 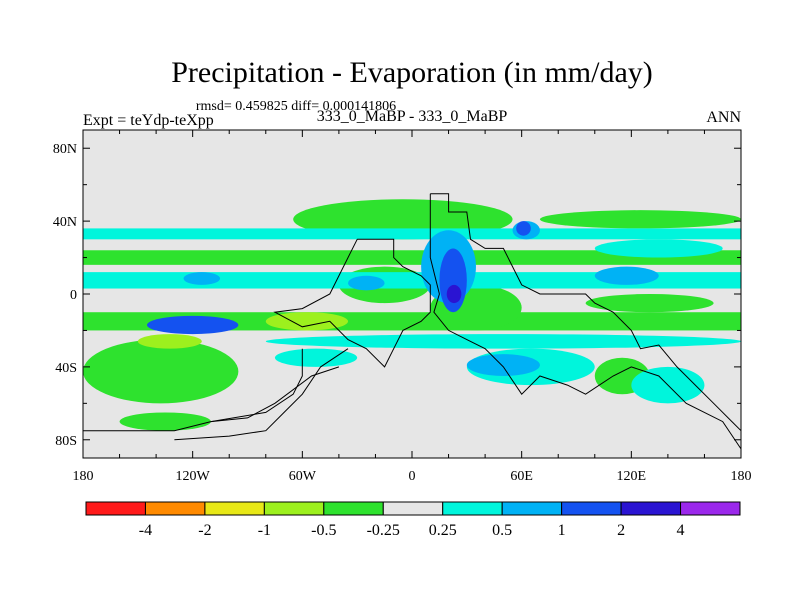 What do you see at coordinates (632, 476) in the screenshot?
I see `x-tick-label: 120E` at bounding box center [632, 476].